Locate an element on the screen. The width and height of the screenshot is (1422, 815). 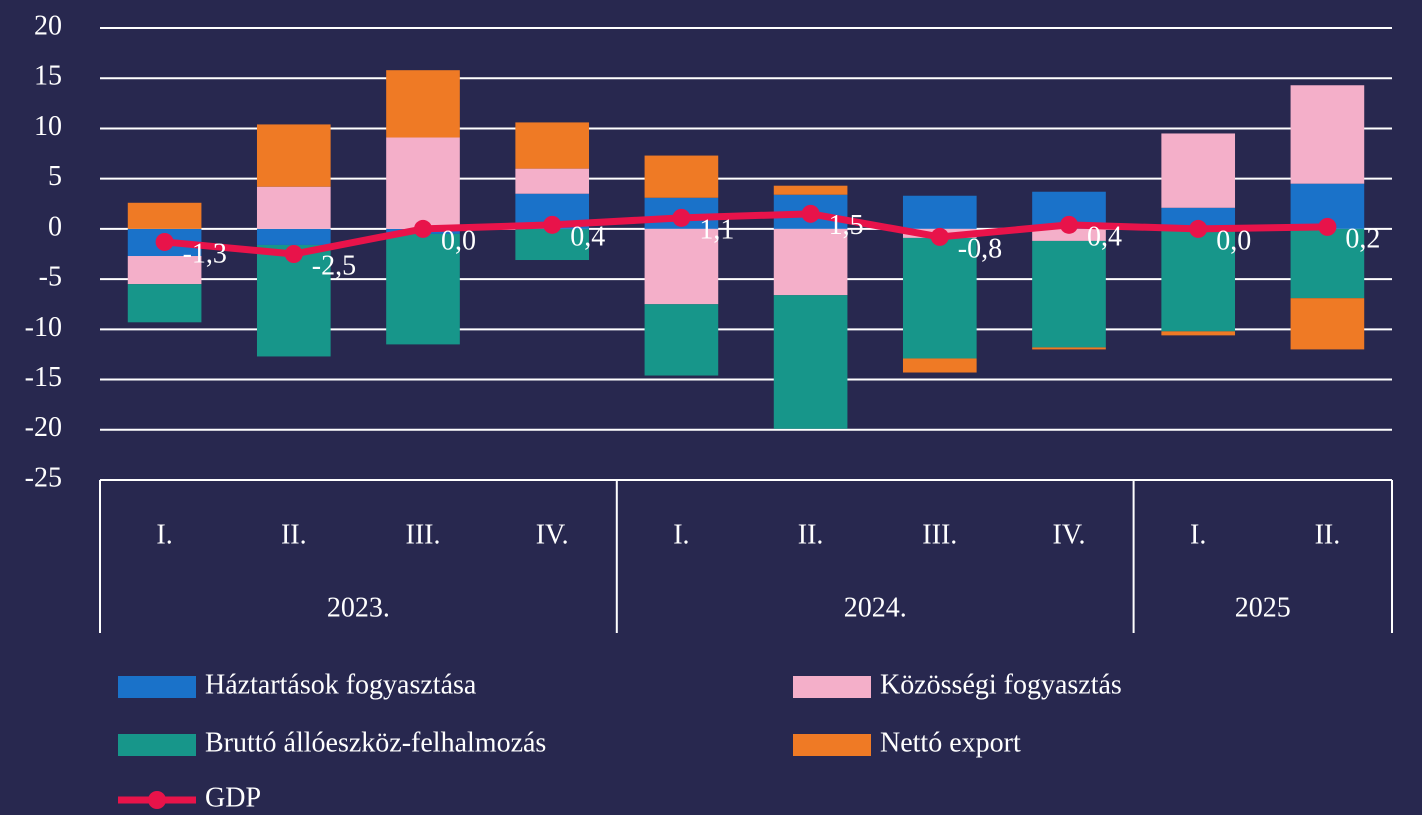
data-label: -2,5 is located at coordinates (334, 265).